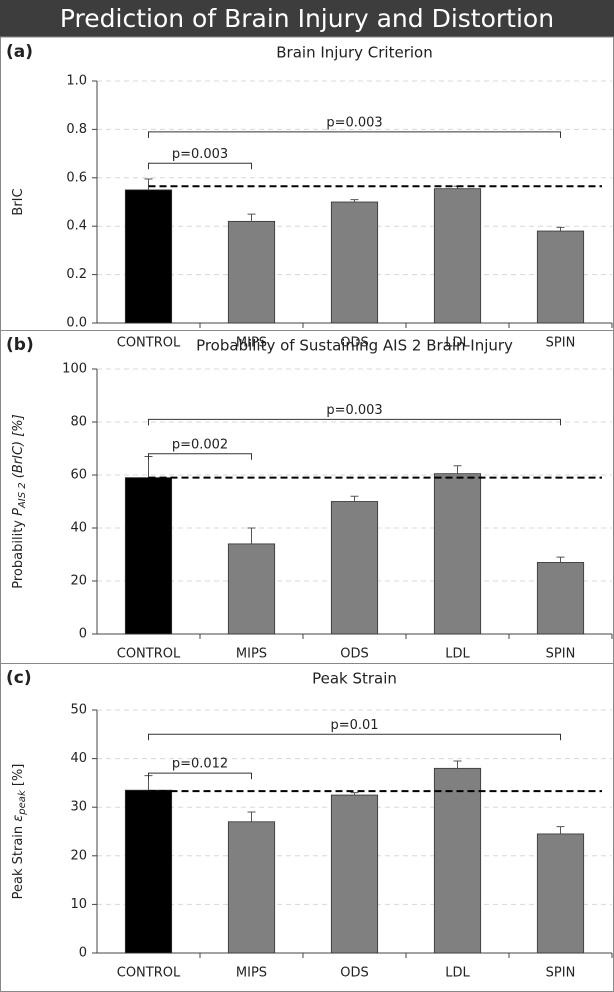  Describe the element at coordinates (18, 818) in the screenshot. I see `y-axis-label-part: ε` at that location.